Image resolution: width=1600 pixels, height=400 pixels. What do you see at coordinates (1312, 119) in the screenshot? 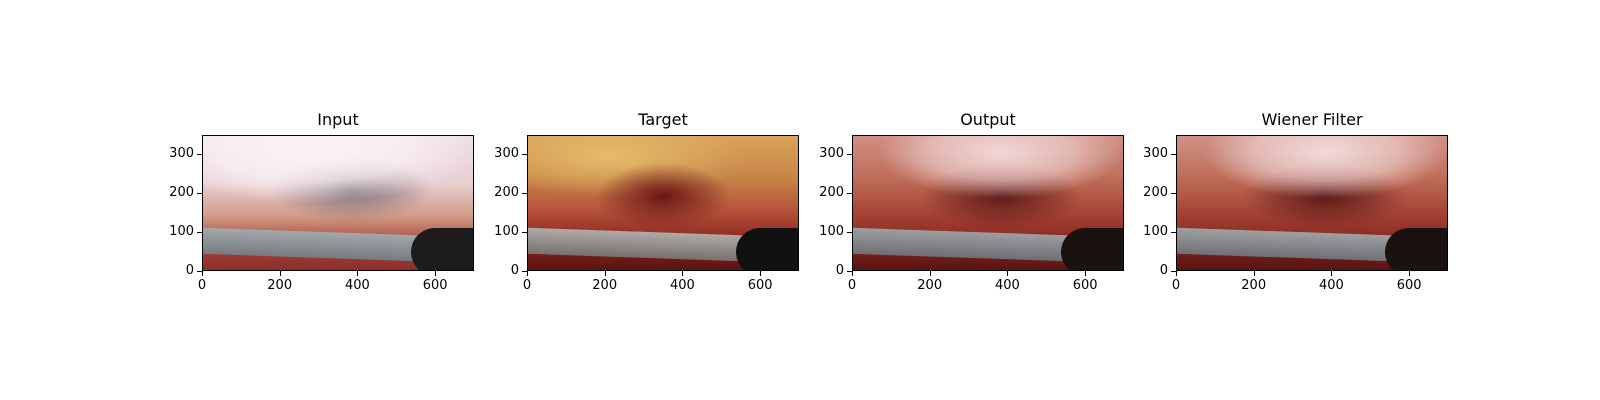
I see `panel-title: Wiener Filter` at bounding box center [1312, 119].